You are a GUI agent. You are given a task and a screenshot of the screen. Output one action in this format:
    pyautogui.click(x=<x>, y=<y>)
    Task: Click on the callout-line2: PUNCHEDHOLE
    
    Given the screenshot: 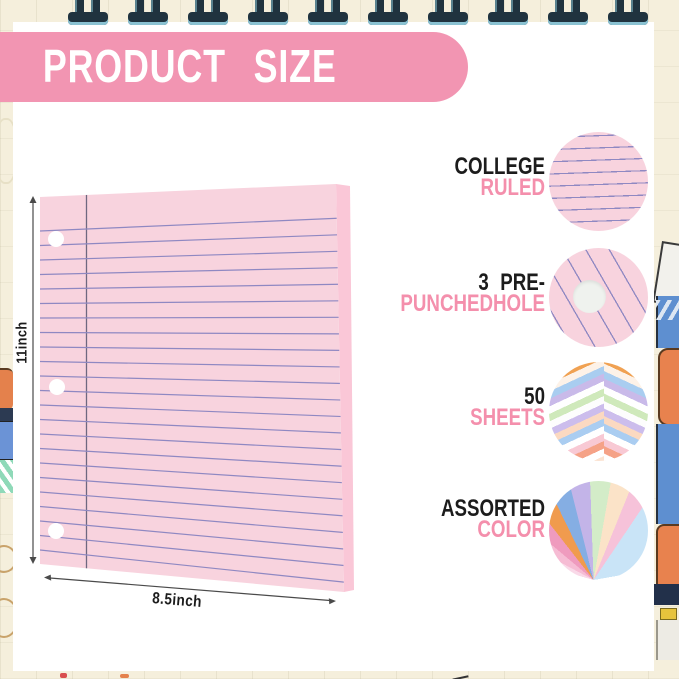 What is the action you would take?
    pyautogui.click(x=472, y=303)
    